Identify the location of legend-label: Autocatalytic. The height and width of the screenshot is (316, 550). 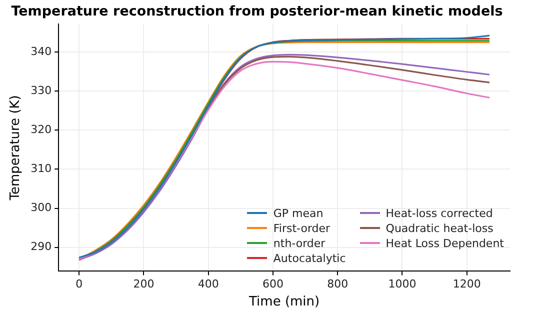
(309, 258).